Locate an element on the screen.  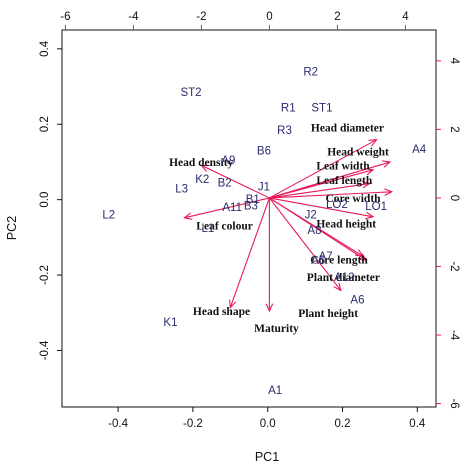
right-tick-label: -6 is located at coordinates (454, 403).